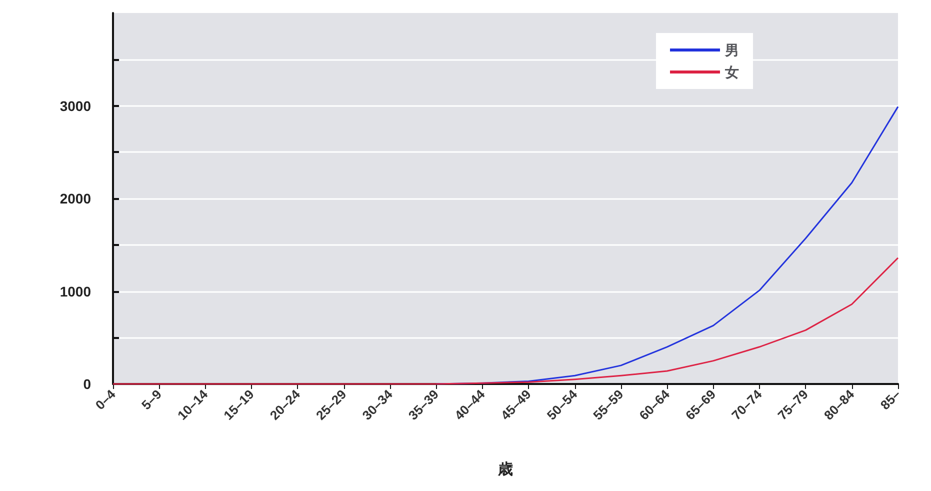 This screenshot has height=491, width=931. I want to click on x-axis-title: 歳, so click(505, 469).